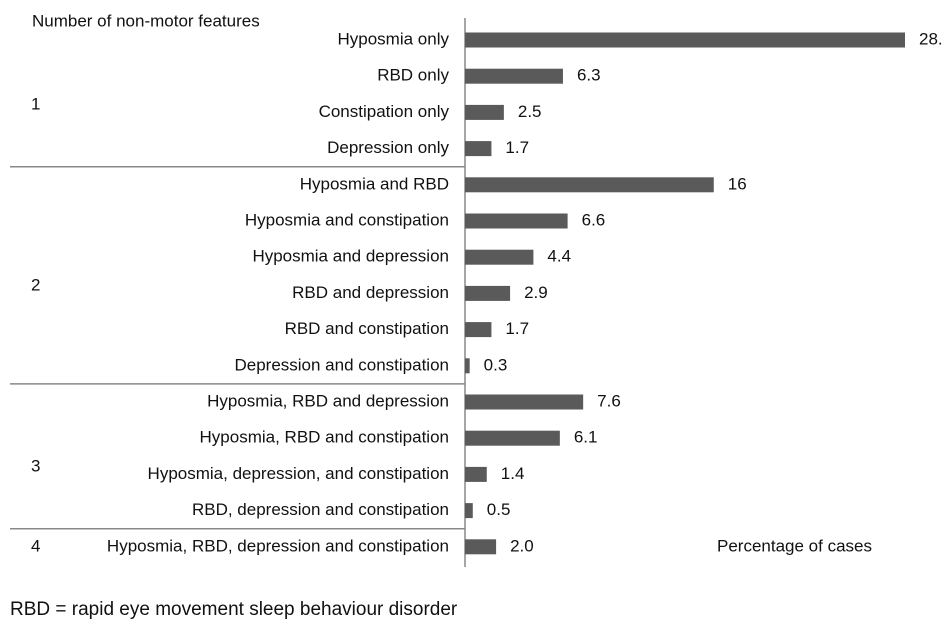  Describe the element at coordinates (35, 285) in the screenshot. I see `group-label: 2` at that location.